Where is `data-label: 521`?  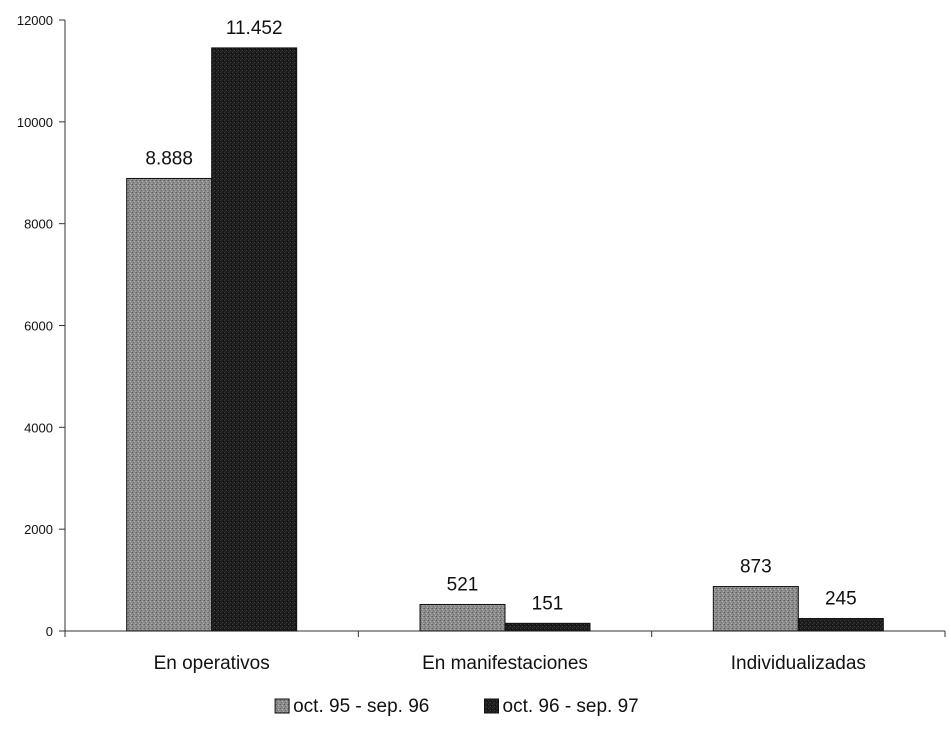
data-label: 521 is located at coordinates (463, 584).